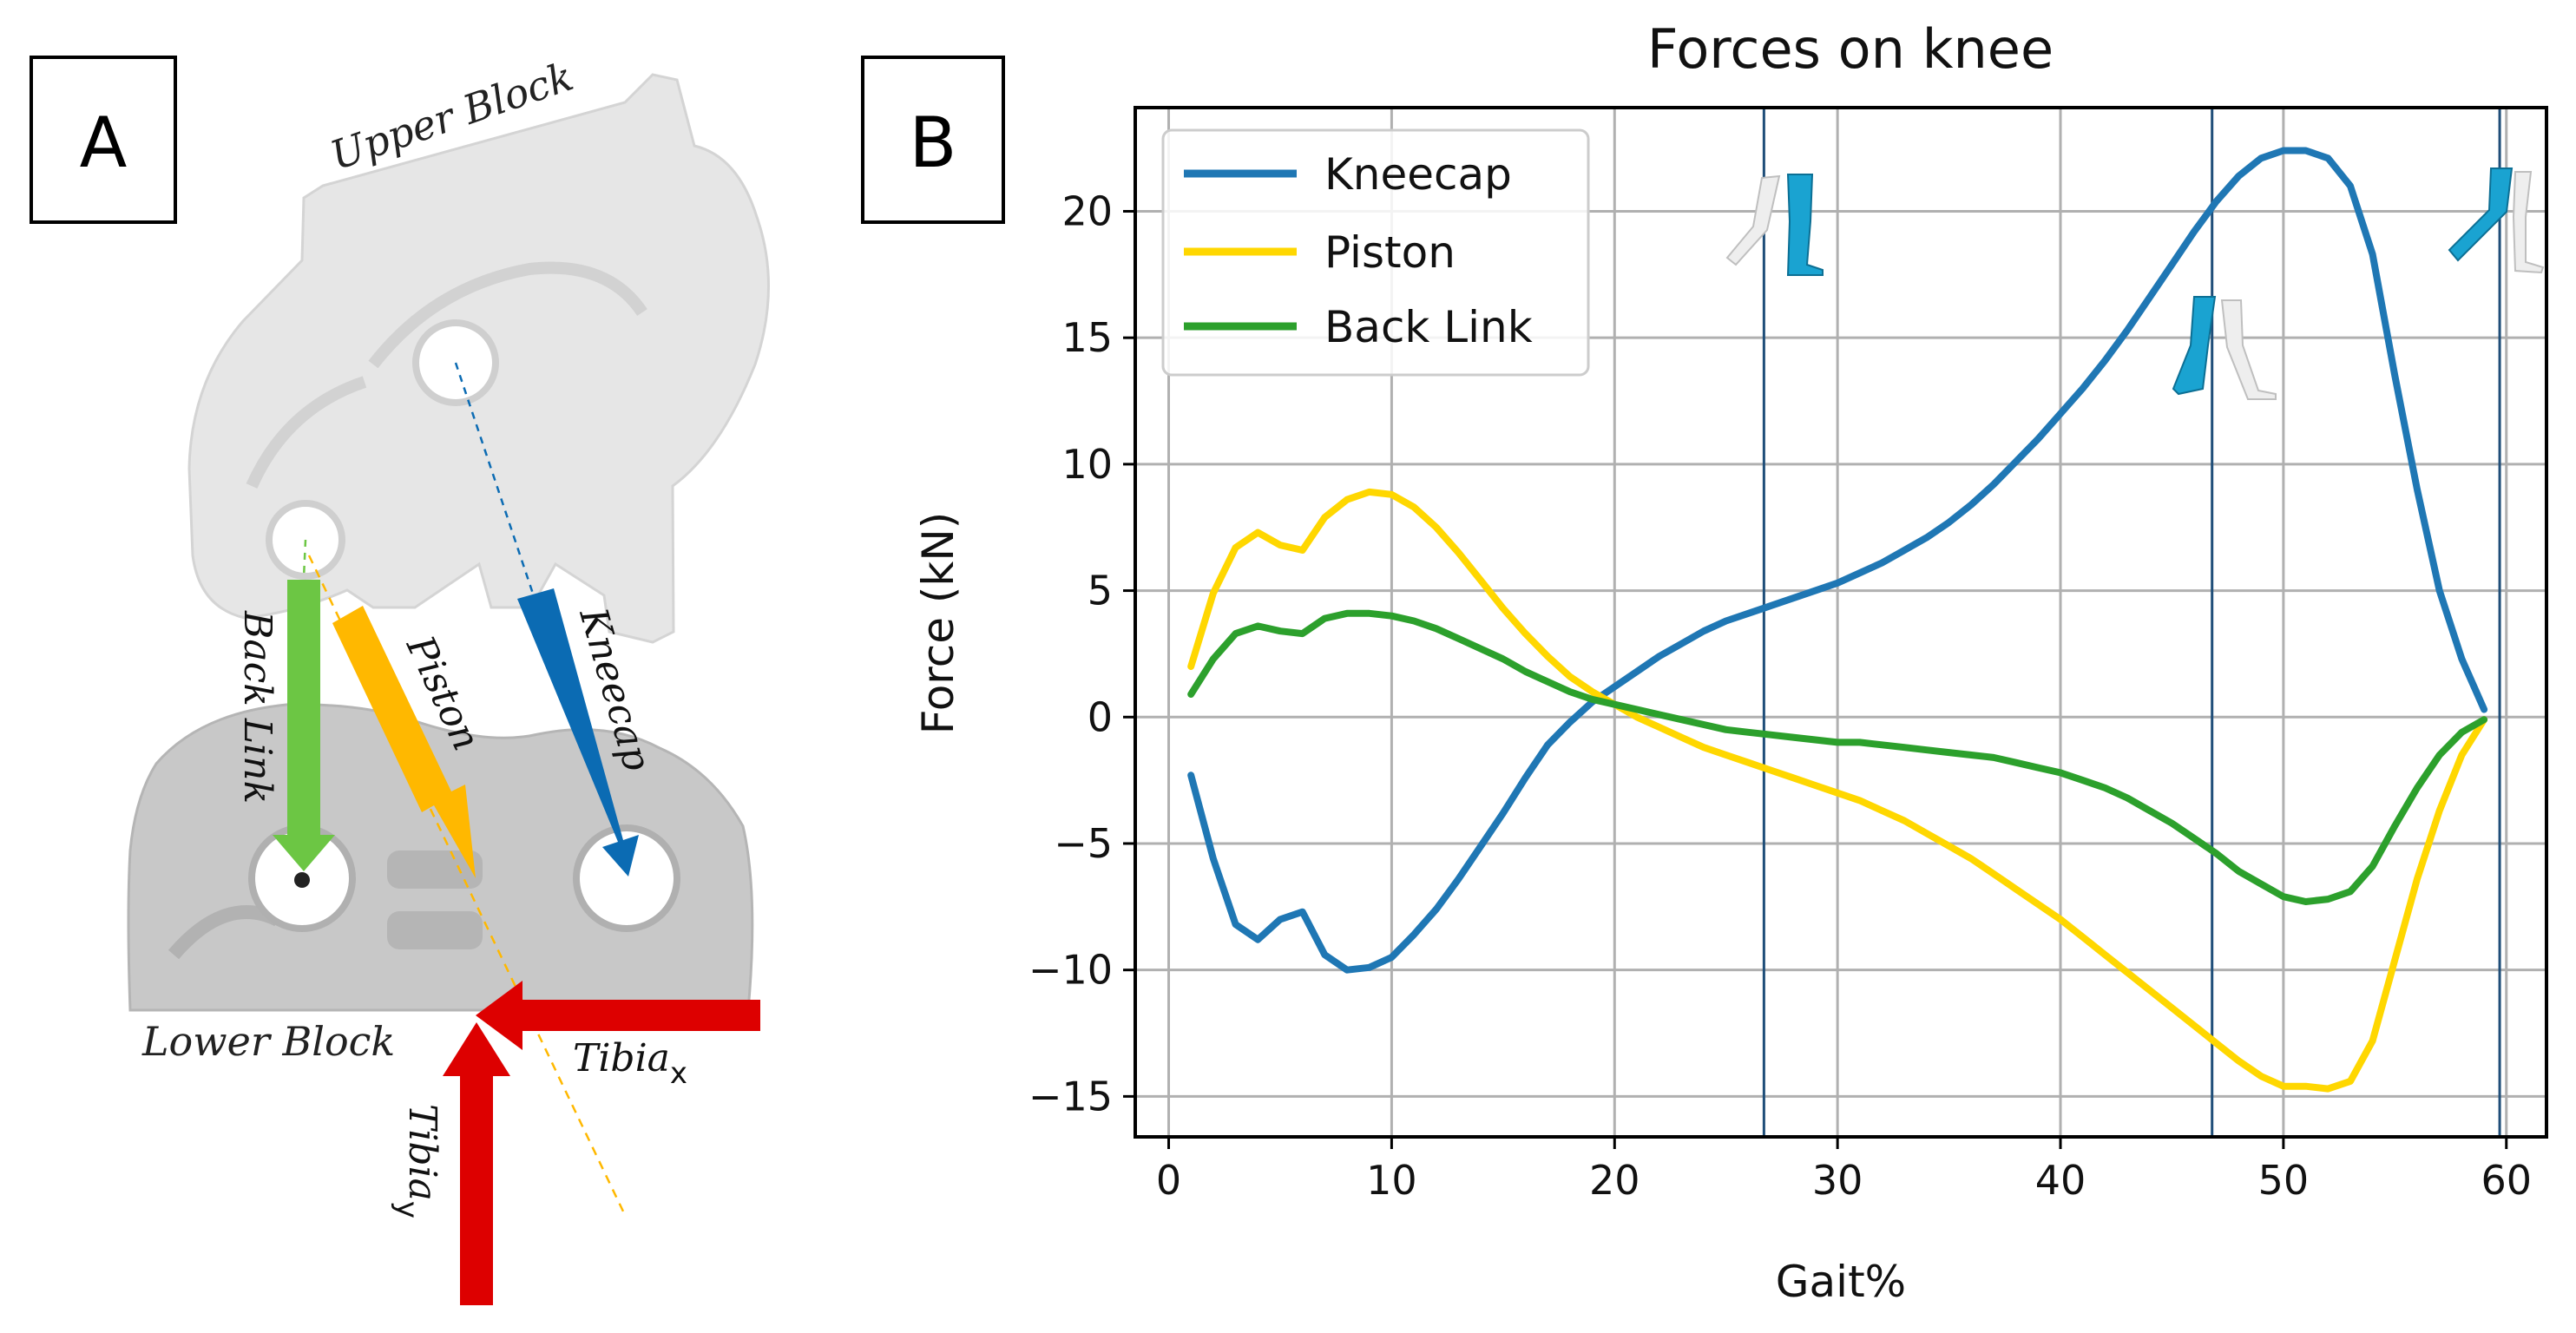  Describe the element at coordinates (2194, 346) in the screenshot. I see `gait-silhouette-2-leg` at that location.